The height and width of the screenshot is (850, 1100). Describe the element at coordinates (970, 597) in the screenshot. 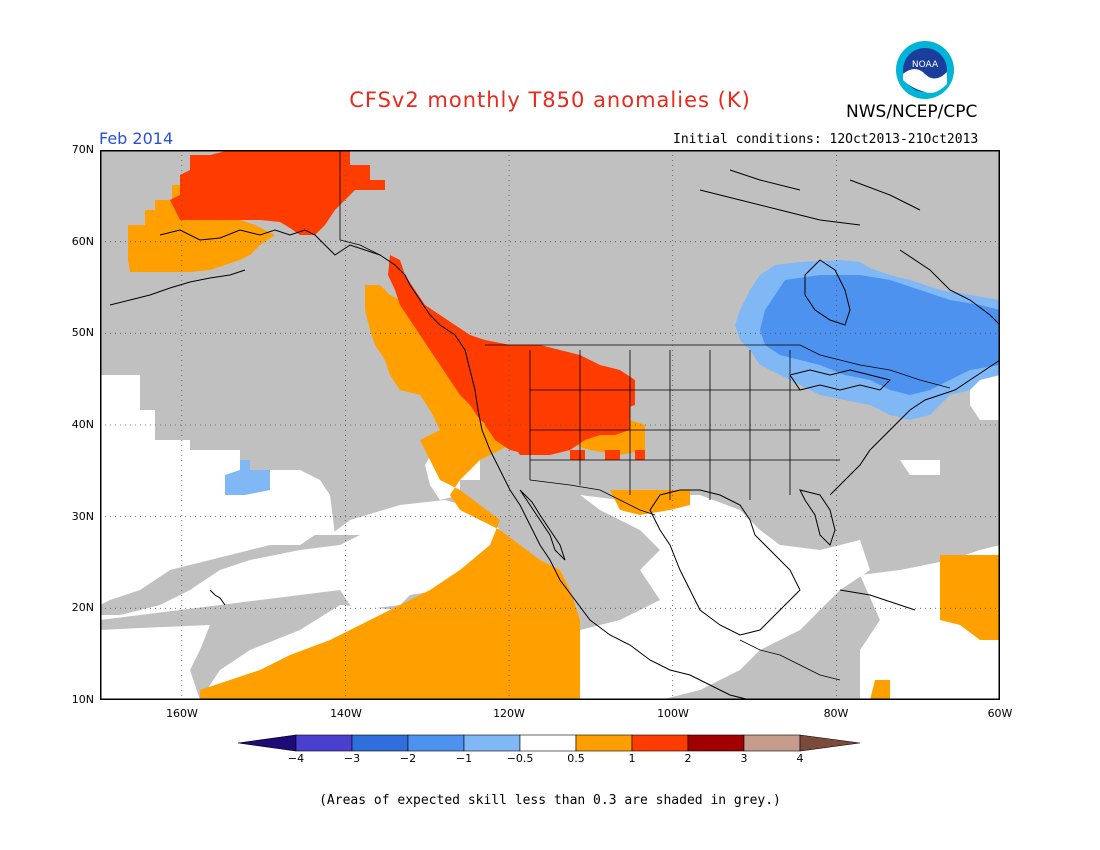

I see `atlantic-orange` at that location.